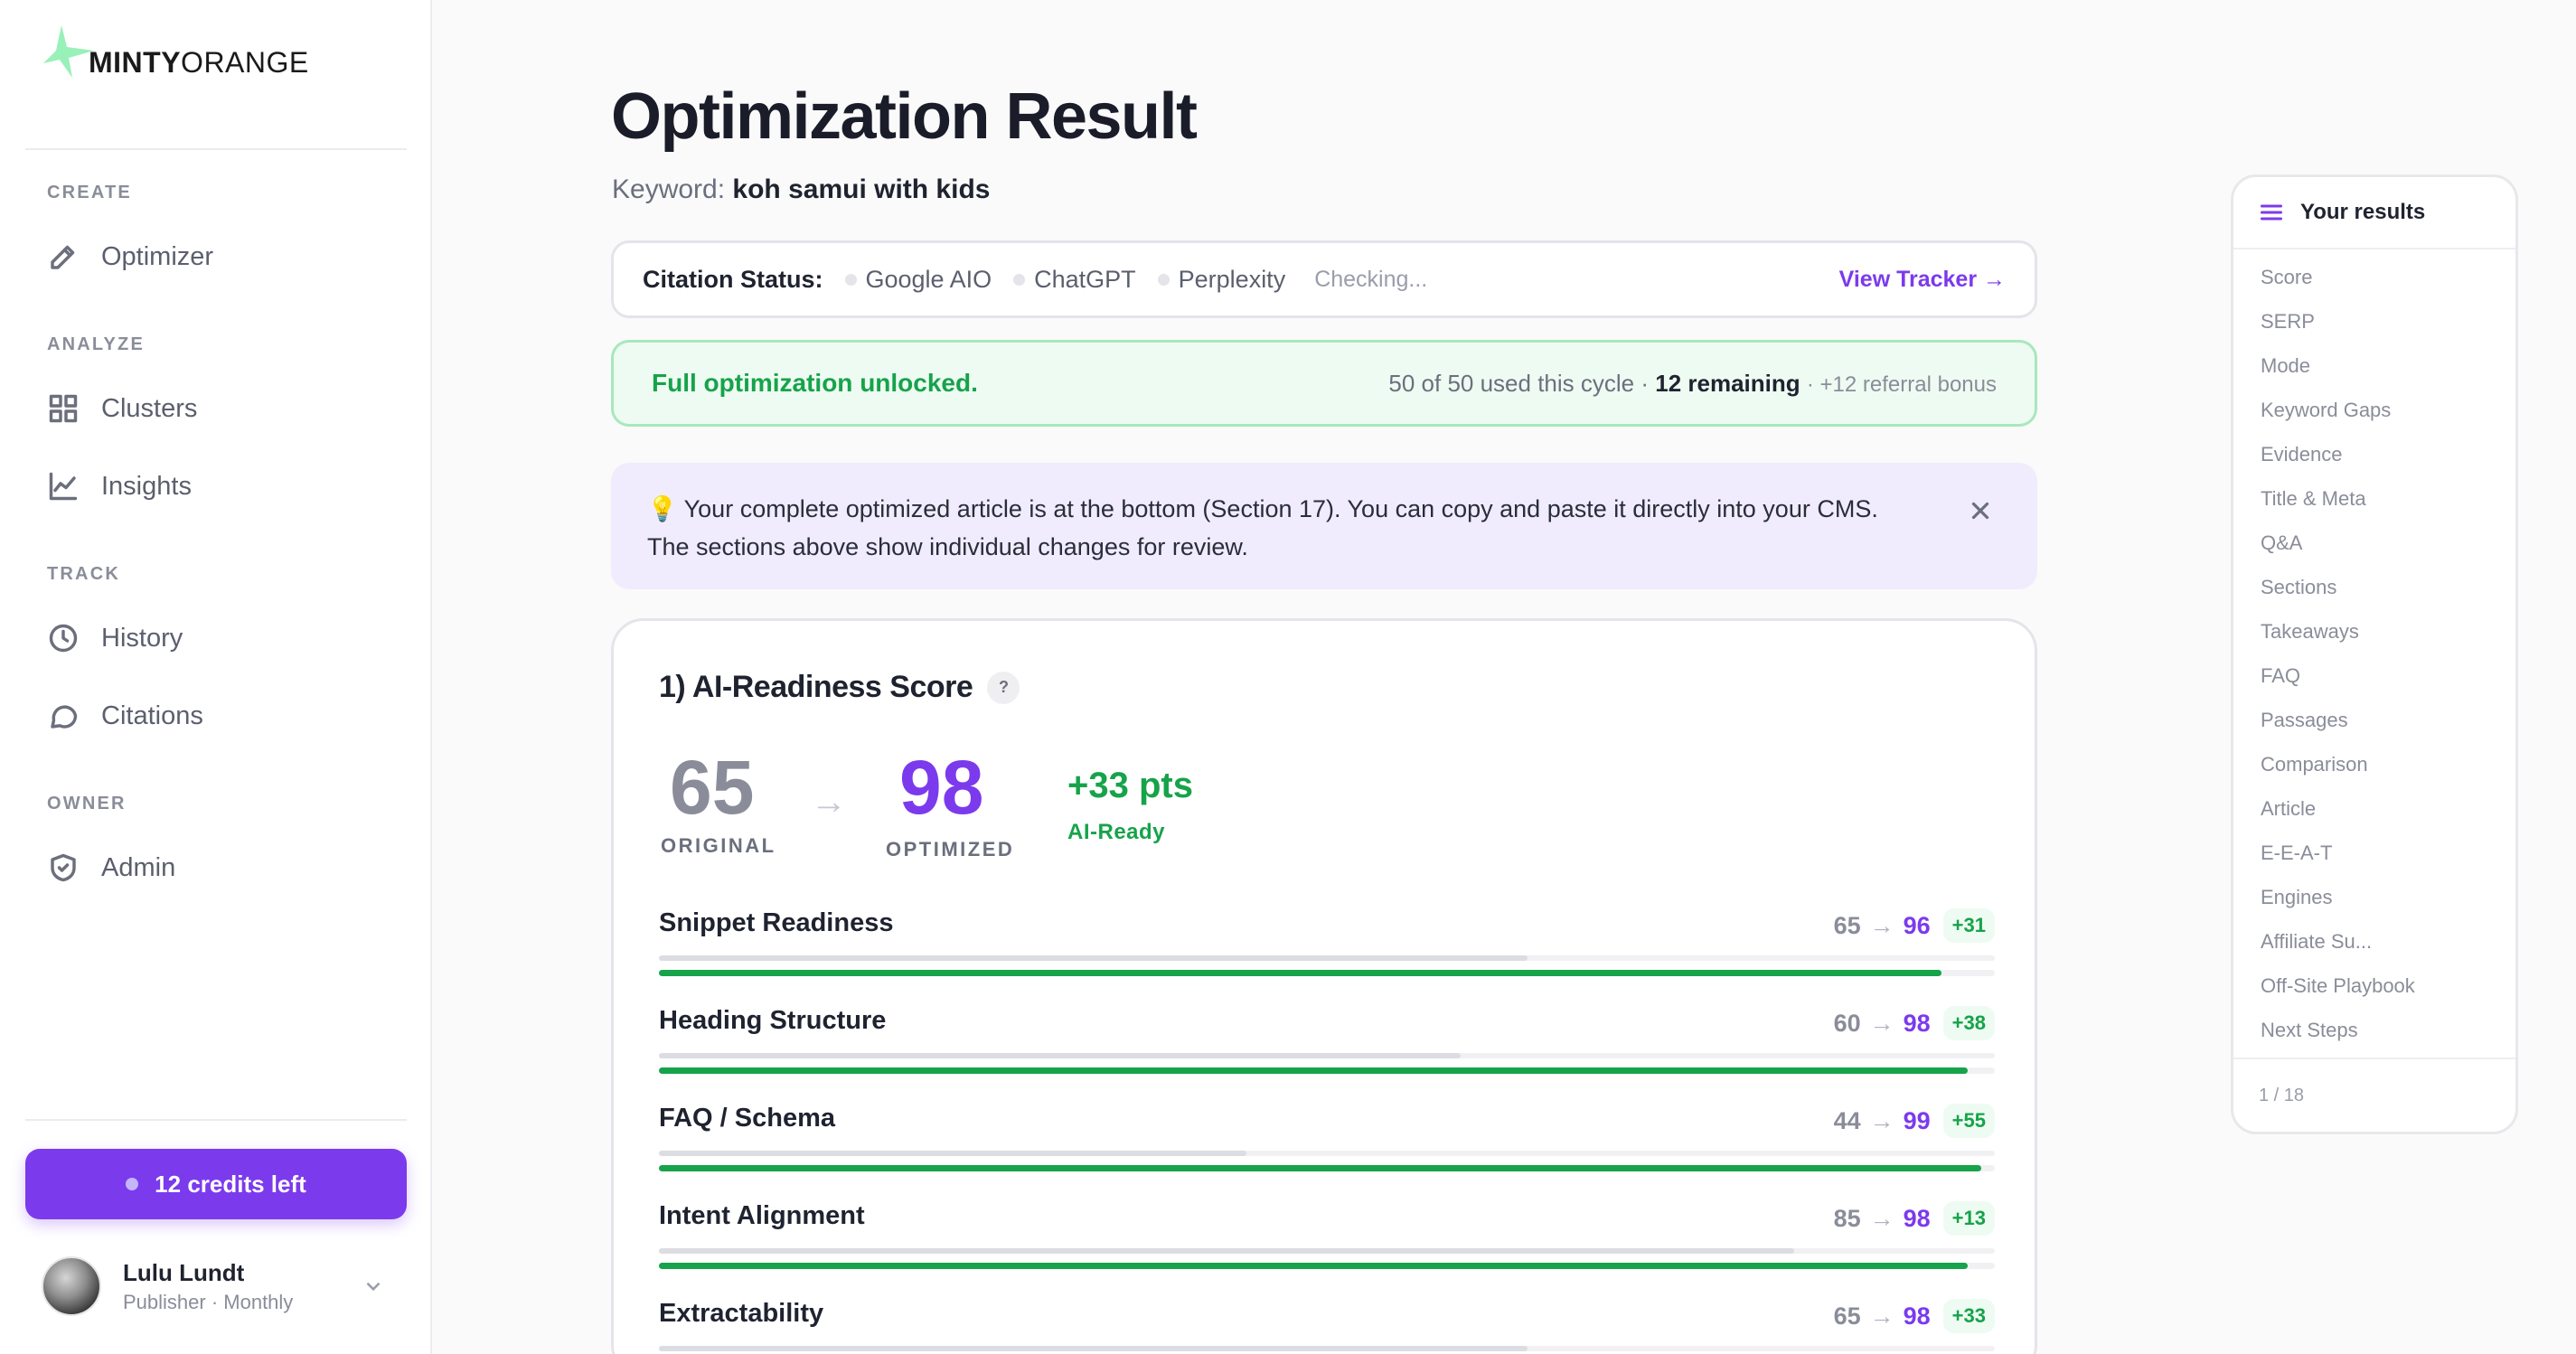 This screenshot has height=1354, width=2576. Describe the element at coordinates (223, 1286) in the screenshot. I see `user-menu: Lulu Lundt Publisher · Monthly` at that location.